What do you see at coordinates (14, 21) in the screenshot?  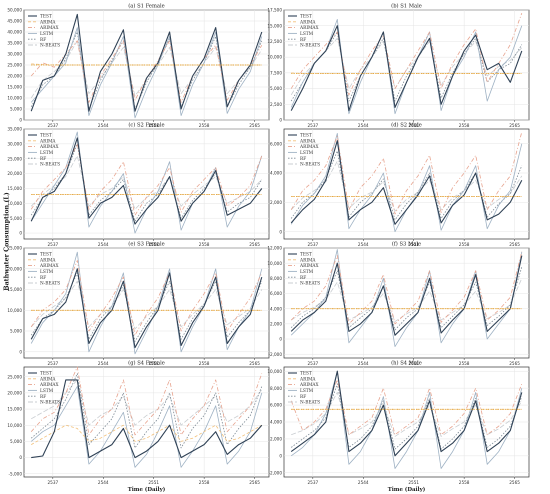 I see `y-tick-label: 45,000` at bounding box center [14, 21].